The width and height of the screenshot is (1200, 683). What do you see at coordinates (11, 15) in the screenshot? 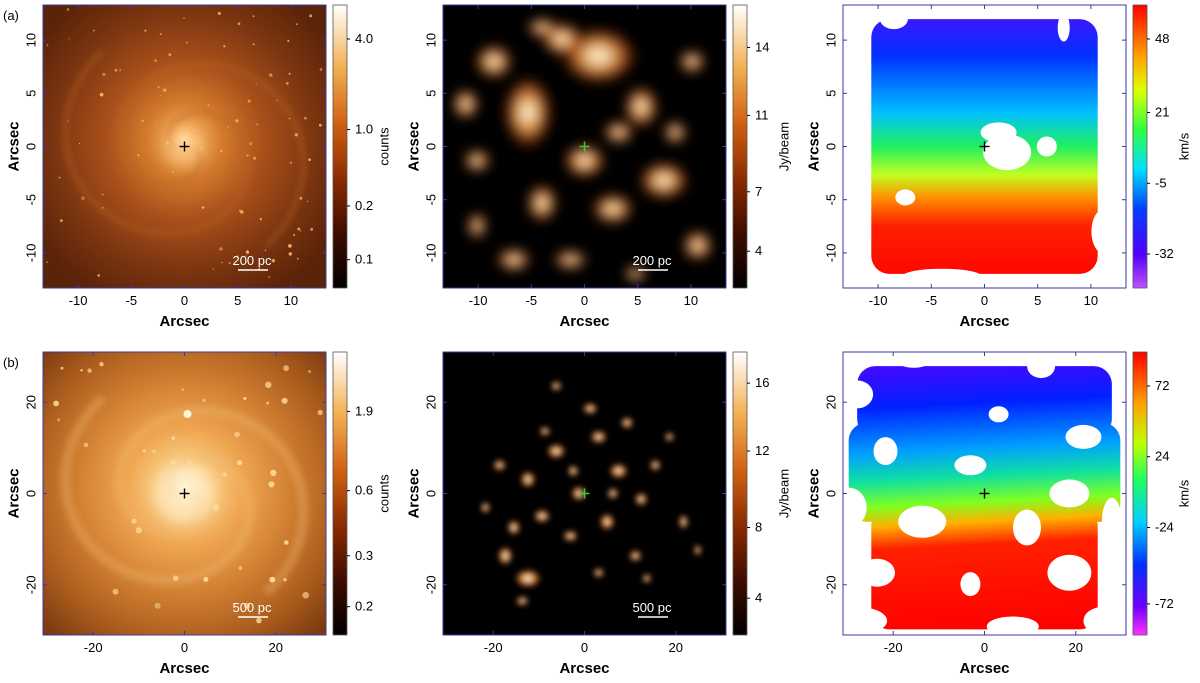
I see `row-label: (a)` at bounding box center [11, 15].